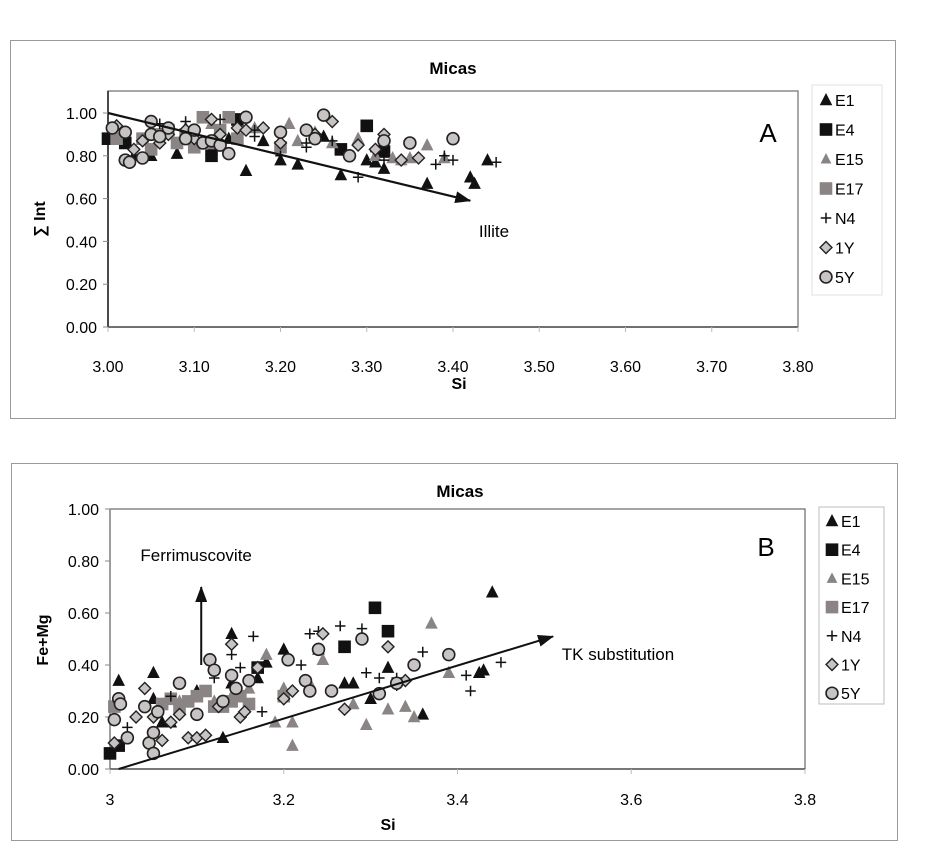 This screenshot has width=926, height=850. I want to click on legend-marker-n4, so click(832, 636).